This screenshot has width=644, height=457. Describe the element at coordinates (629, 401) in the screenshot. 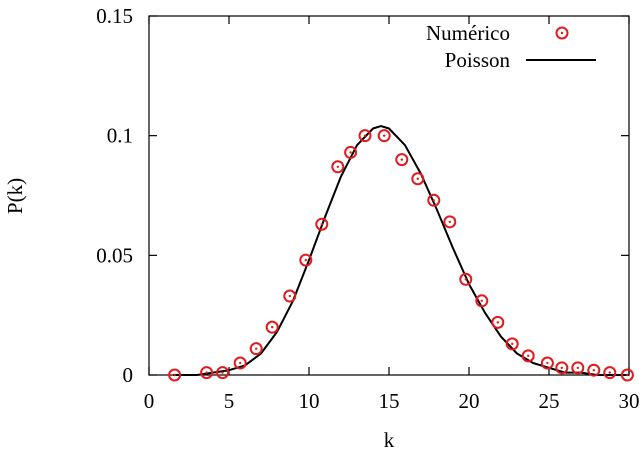

I see `x-tick-label: 30` at that location.